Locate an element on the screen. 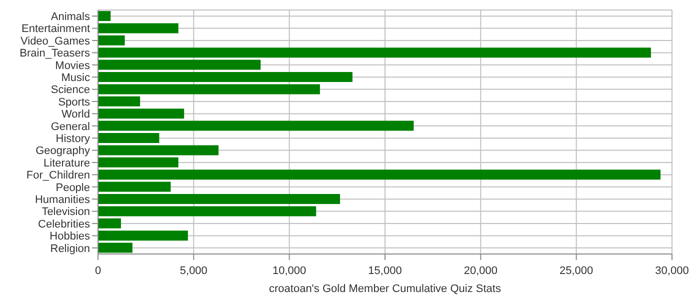 The width and height of the screenshot is (700, 300). y-tick-label: Literature is located at coordinates (67, 163).